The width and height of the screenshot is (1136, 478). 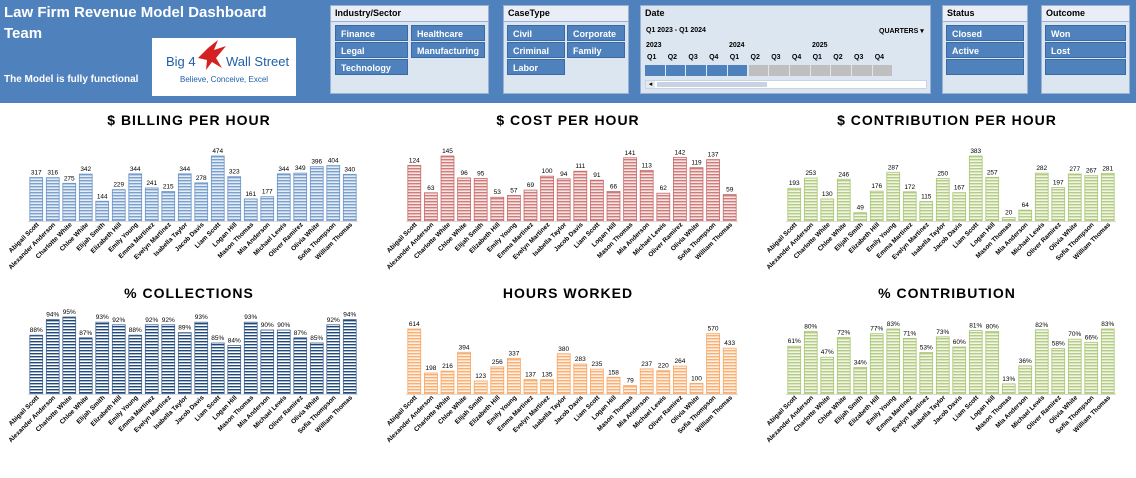 I want to click on hours-data-label: 256, so click(x=497, y=362).